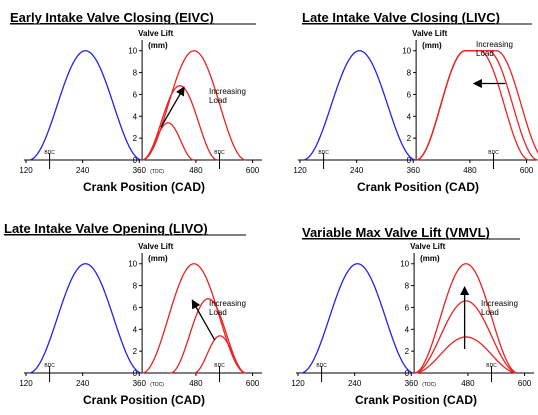  Describe the element at coordinates (396, 232) in the screenshot. I see `chart-title: Variable Max Valve Lift (VMVL)` at that location.